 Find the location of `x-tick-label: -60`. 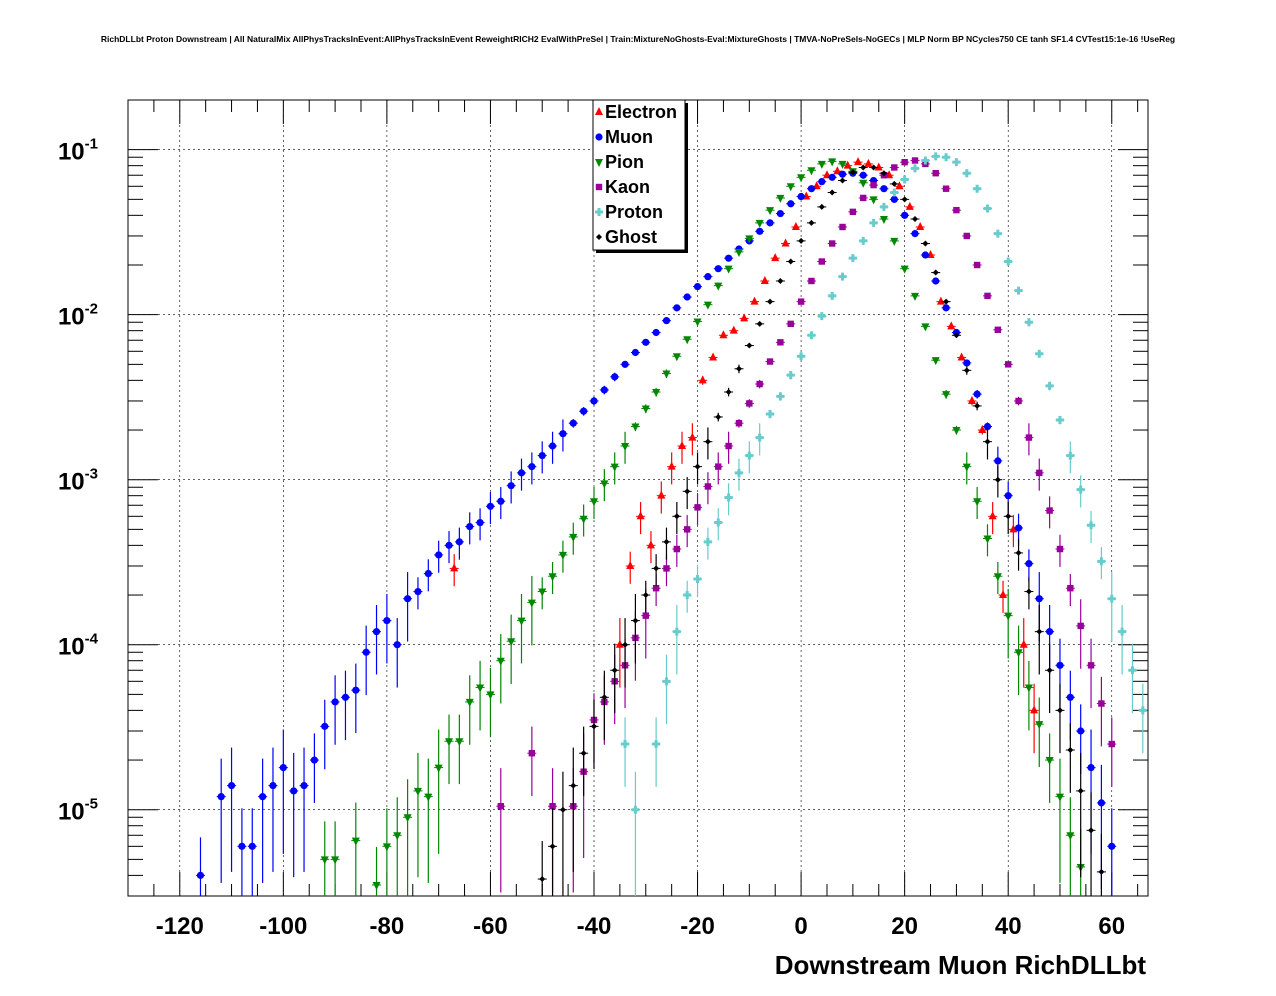

x-tick-label: -60 is located at coordinates (490, 926).